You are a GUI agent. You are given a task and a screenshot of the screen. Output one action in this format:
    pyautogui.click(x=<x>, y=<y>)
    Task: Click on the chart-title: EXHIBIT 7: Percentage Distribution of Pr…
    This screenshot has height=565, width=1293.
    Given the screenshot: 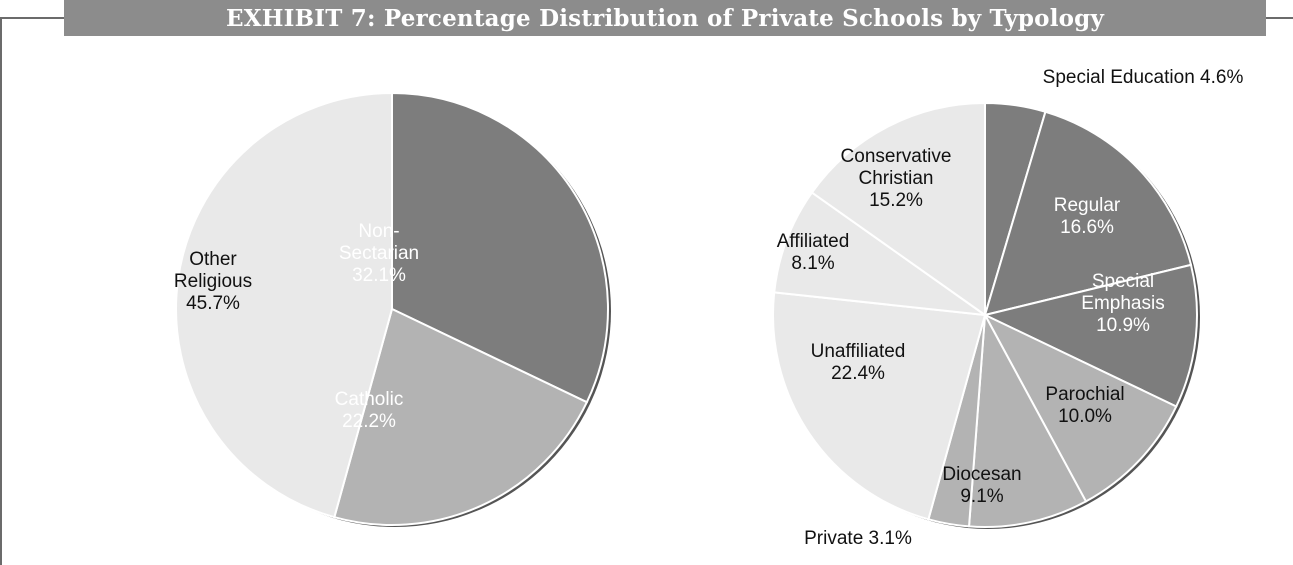 What is the action you would take?
    pyautogui.click(x=665, y=18)
    